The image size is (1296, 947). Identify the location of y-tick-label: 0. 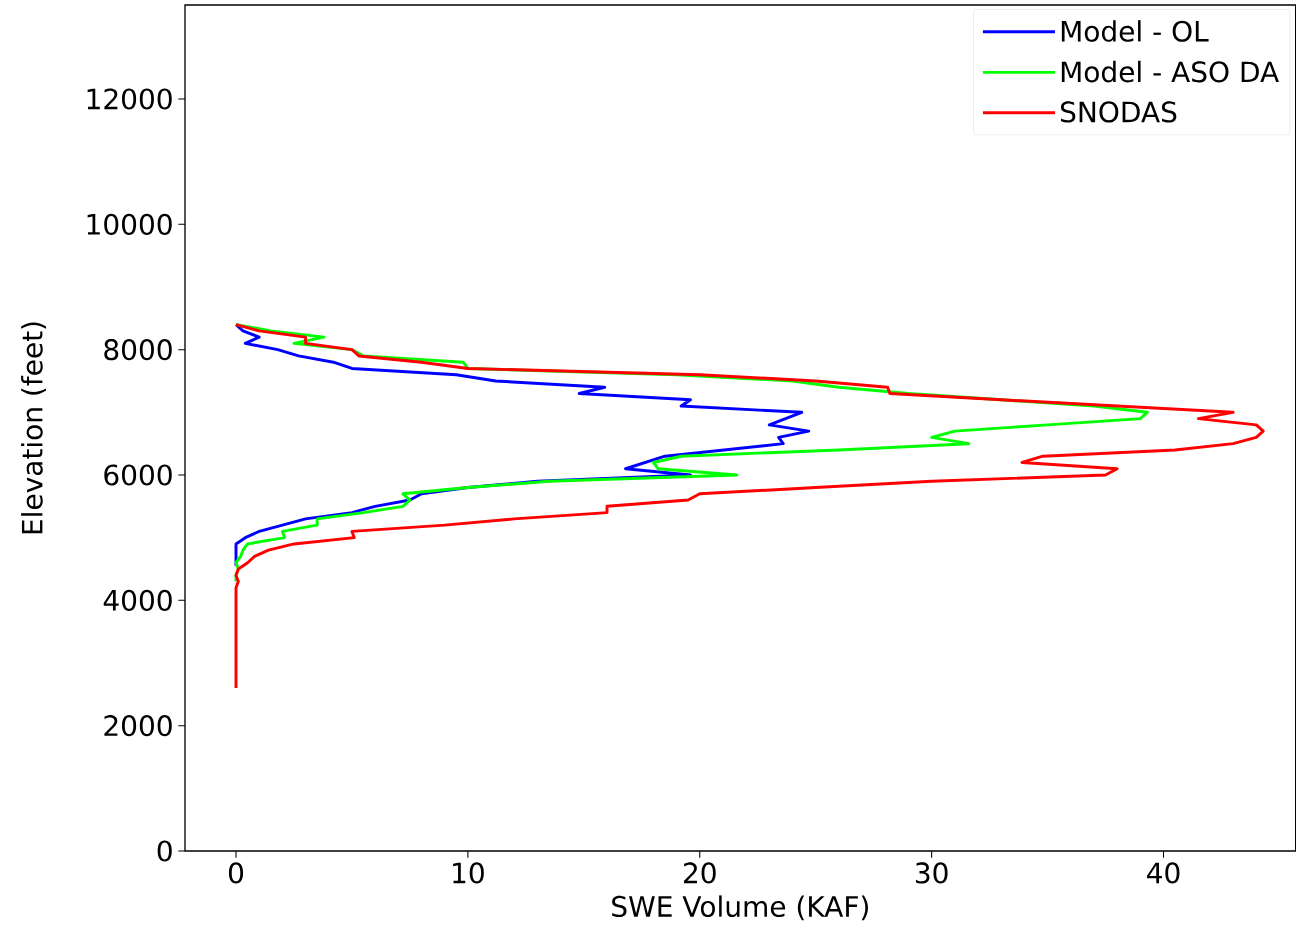
(164, 851).